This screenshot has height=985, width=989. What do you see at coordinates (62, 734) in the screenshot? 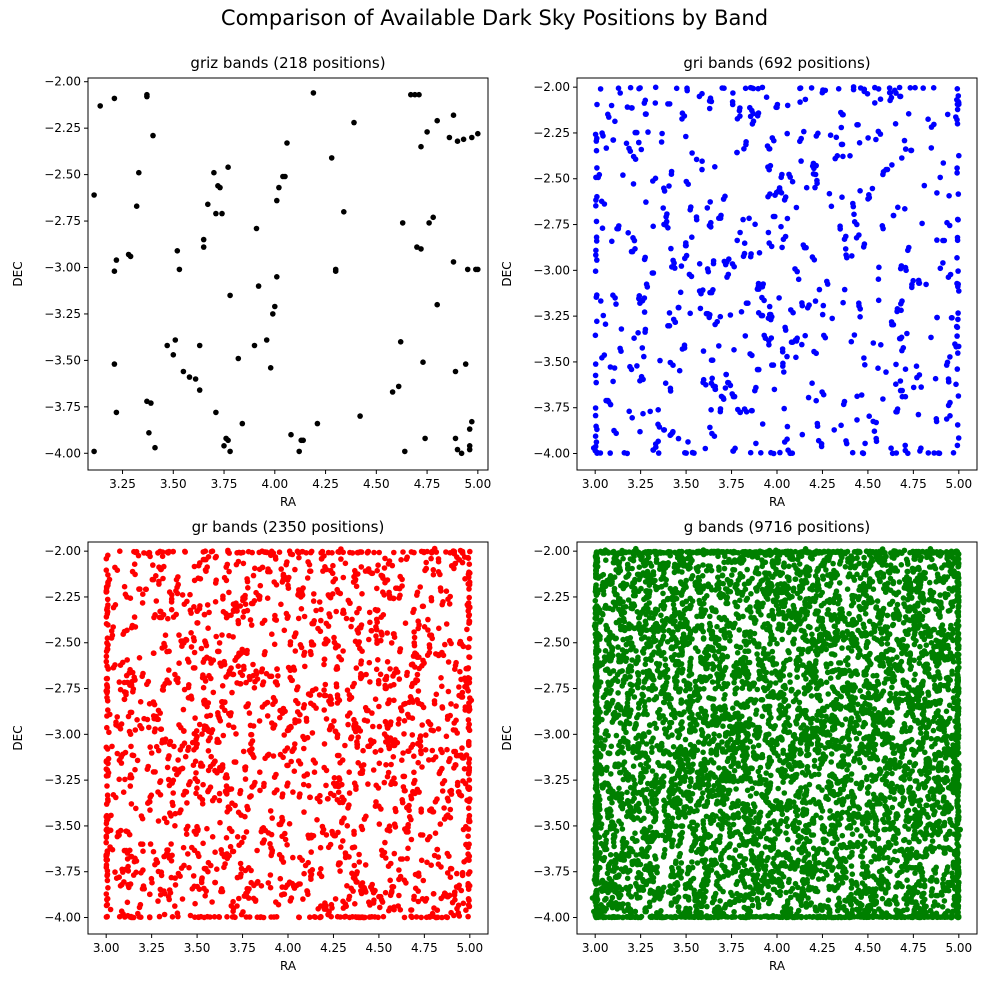
I see `y-tick-label: −3.00` at bounding box center [62, 734].